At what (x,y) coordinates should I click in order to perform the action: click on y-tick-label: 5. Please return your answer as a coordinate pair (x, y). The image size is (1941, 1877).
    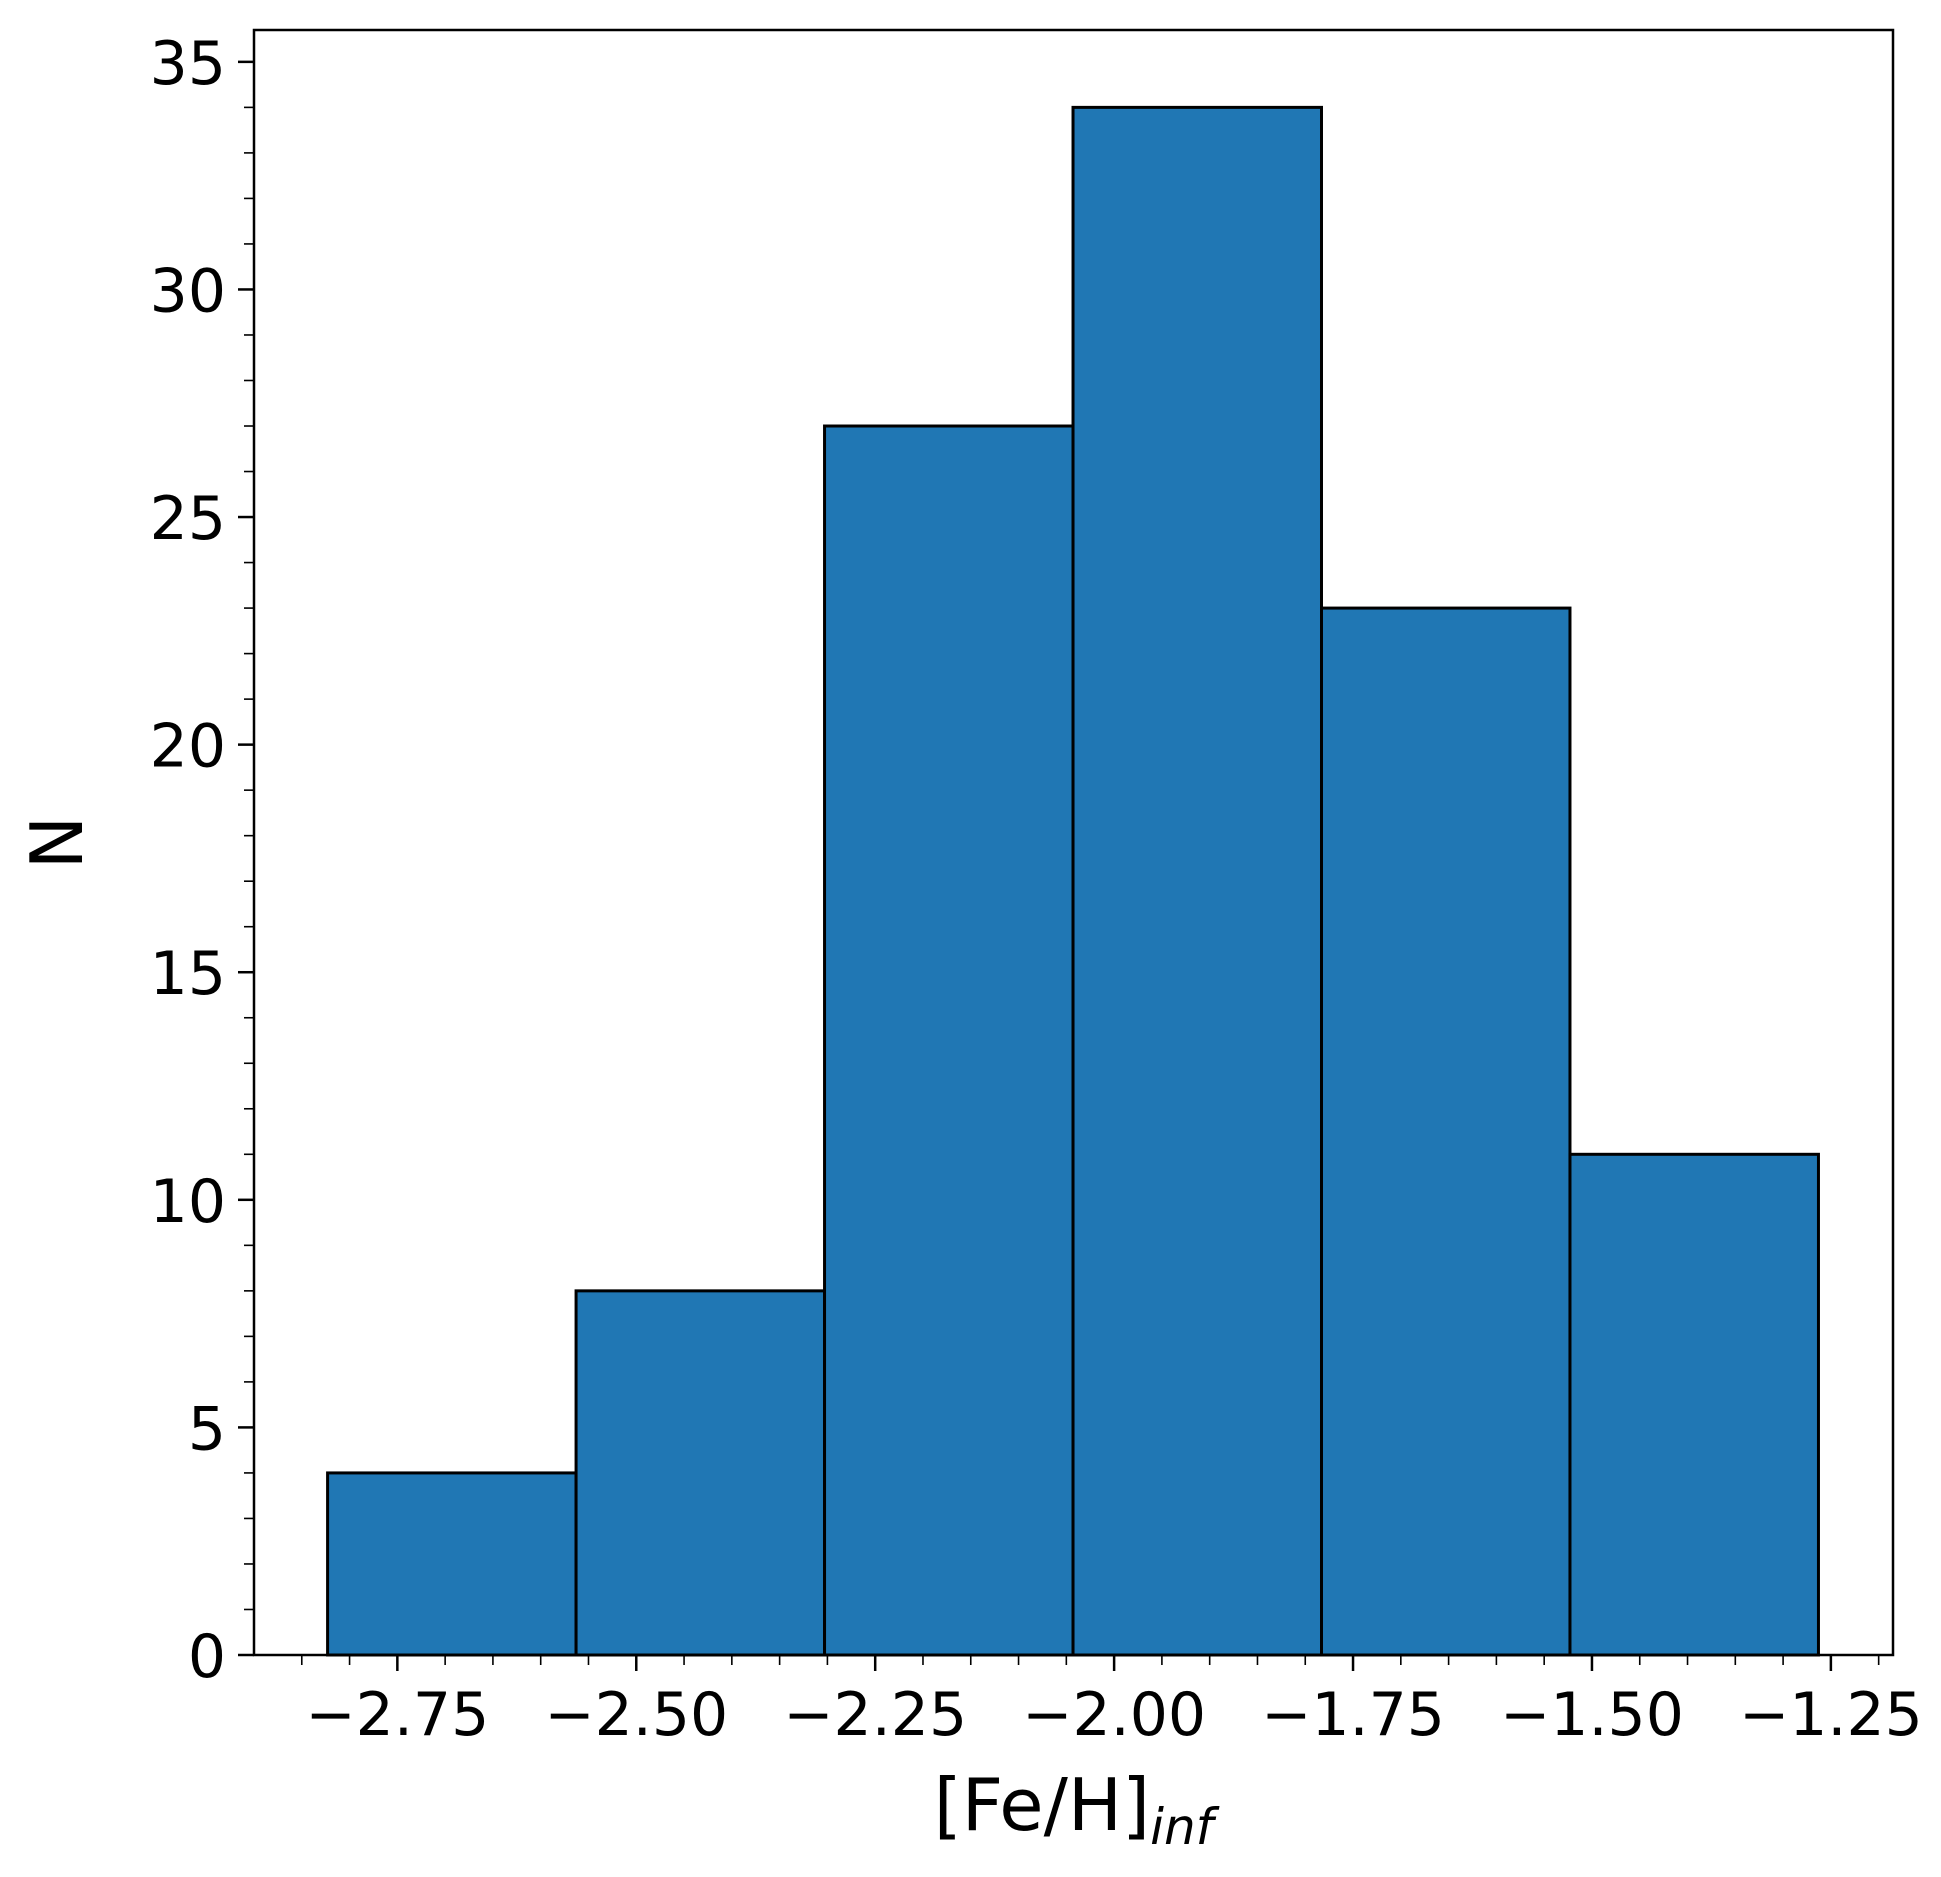
    Looking at the image, I should click on (207, 1429).